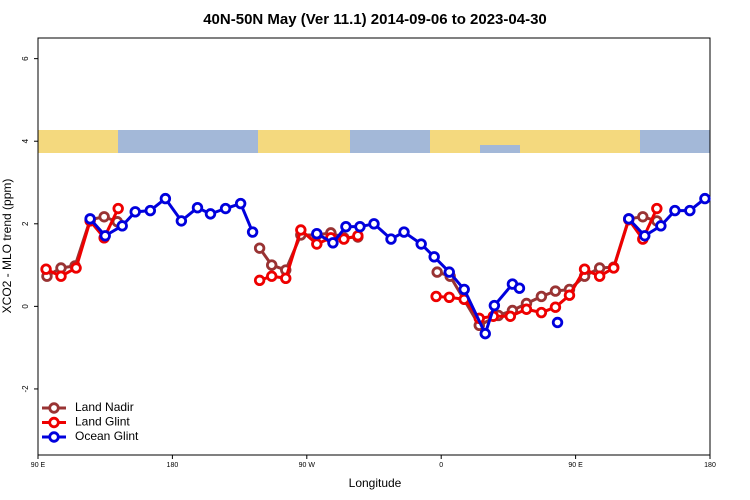 The width and height of the screenshot is (750, 500). Describe the element at coordinates (25, 306) in the screenshot. I see `y-tick-label: 0` at that location.